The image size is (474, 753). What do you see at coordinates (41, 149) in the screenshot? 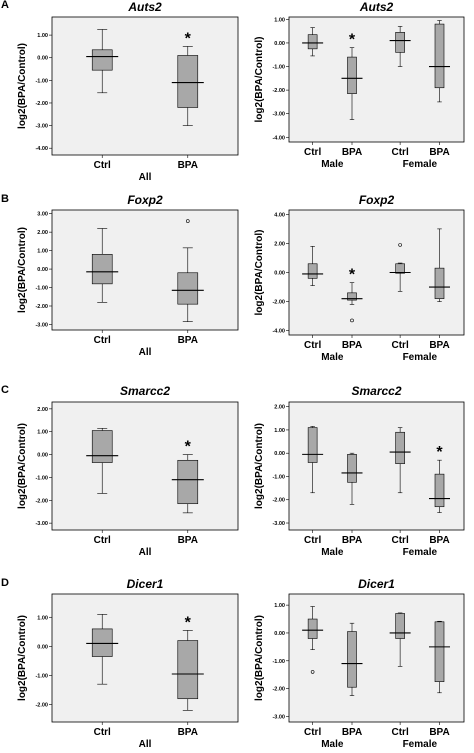
I see `y-tick-label: -4.00` at bounding box center [41, 149].